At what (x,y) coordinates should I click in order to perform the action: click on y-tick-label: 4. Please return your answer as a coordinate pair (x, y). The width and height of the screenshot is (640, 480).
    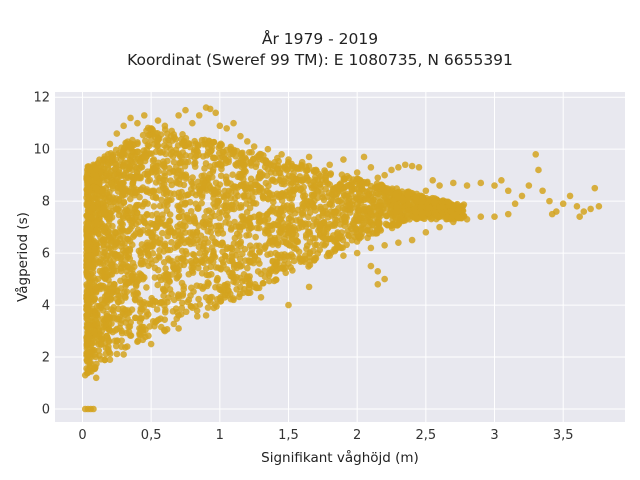
    Looking at the image, I should click on (46, 306).